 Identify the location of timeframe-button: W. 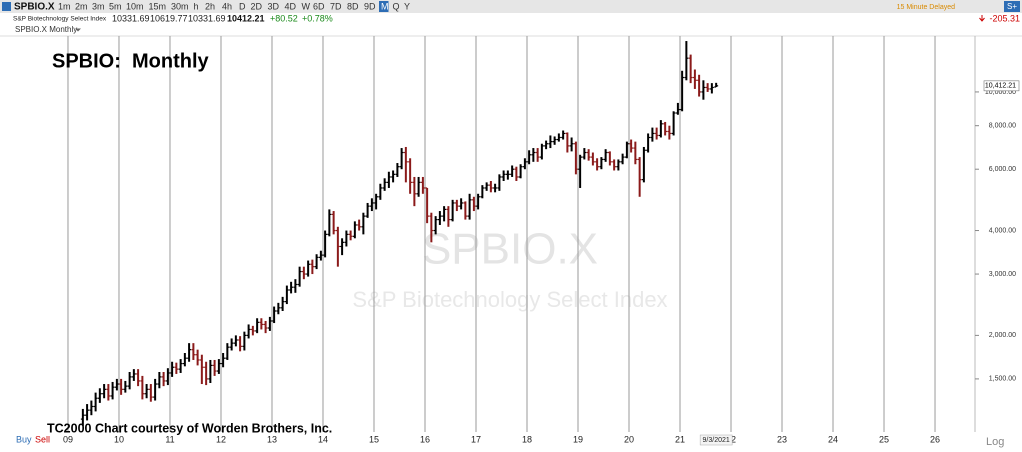
(306, 6).